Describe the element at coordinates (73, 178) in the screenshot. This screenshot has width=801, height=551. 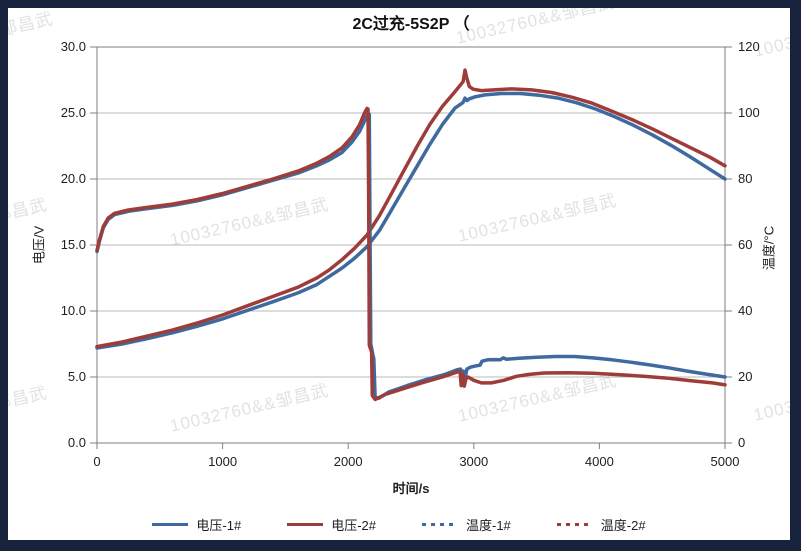
I see `y-tick-left-20.0: 20.0` at that location.